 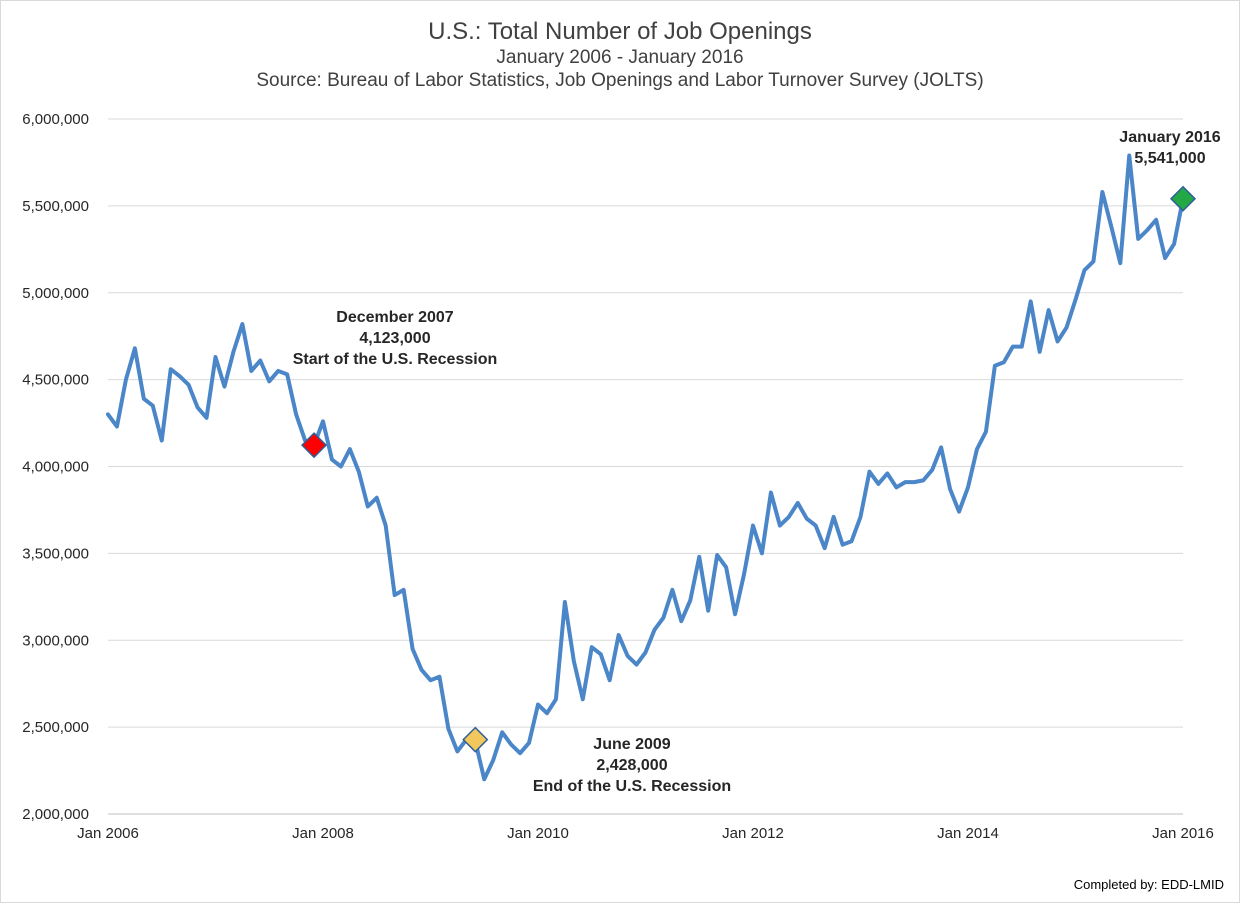 I want to click on y-tick-label: 3,000,000, so click(x=55, y=640).